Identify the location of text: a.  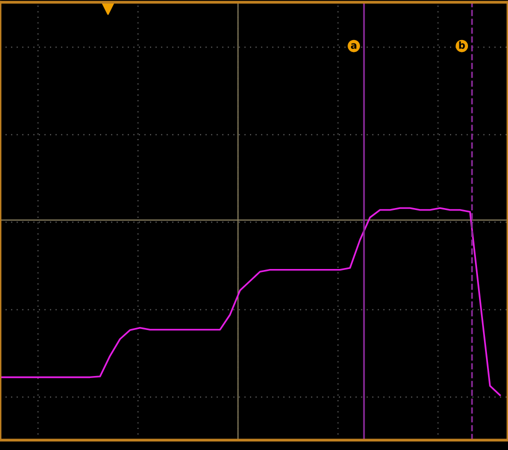
(353, 46).